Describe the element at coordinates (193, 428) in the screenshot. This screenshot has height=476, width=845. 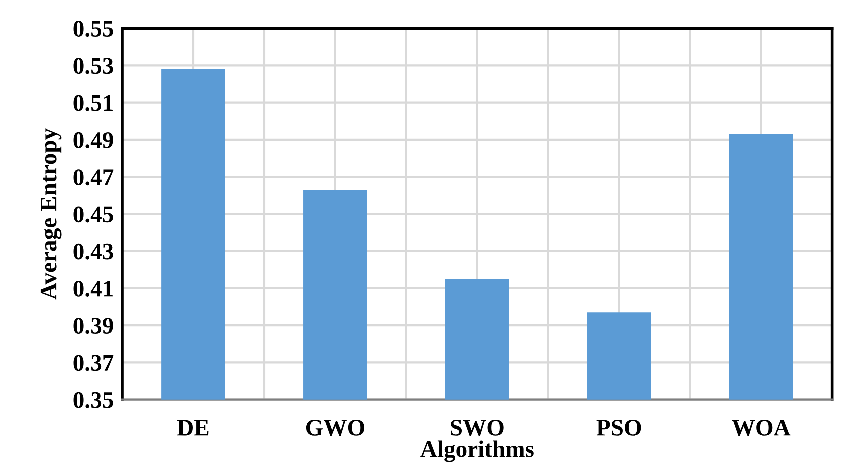
I see `x-tick-label: DE` at that location.